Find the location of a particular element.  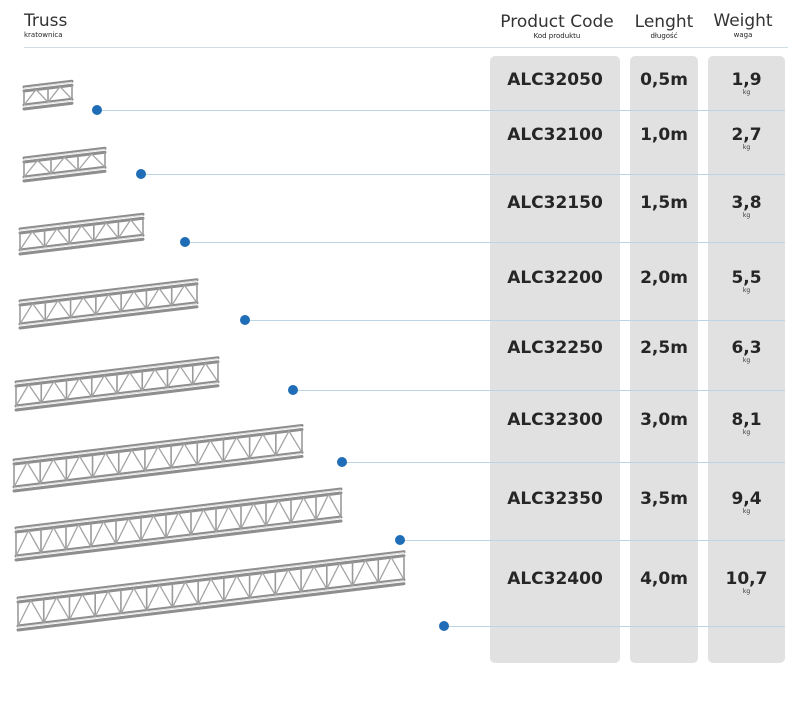

product-code: ALC32200 is located at coordinates (555, 278).